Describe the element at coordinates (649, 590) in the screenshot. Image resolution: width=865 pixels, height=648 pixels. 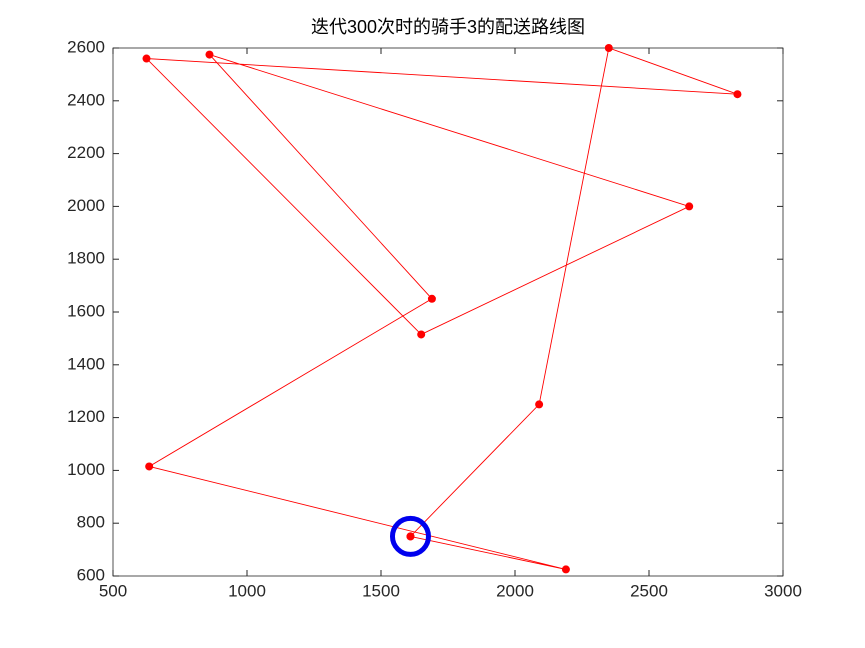
I see `x-tick-label: 2500` at that location.